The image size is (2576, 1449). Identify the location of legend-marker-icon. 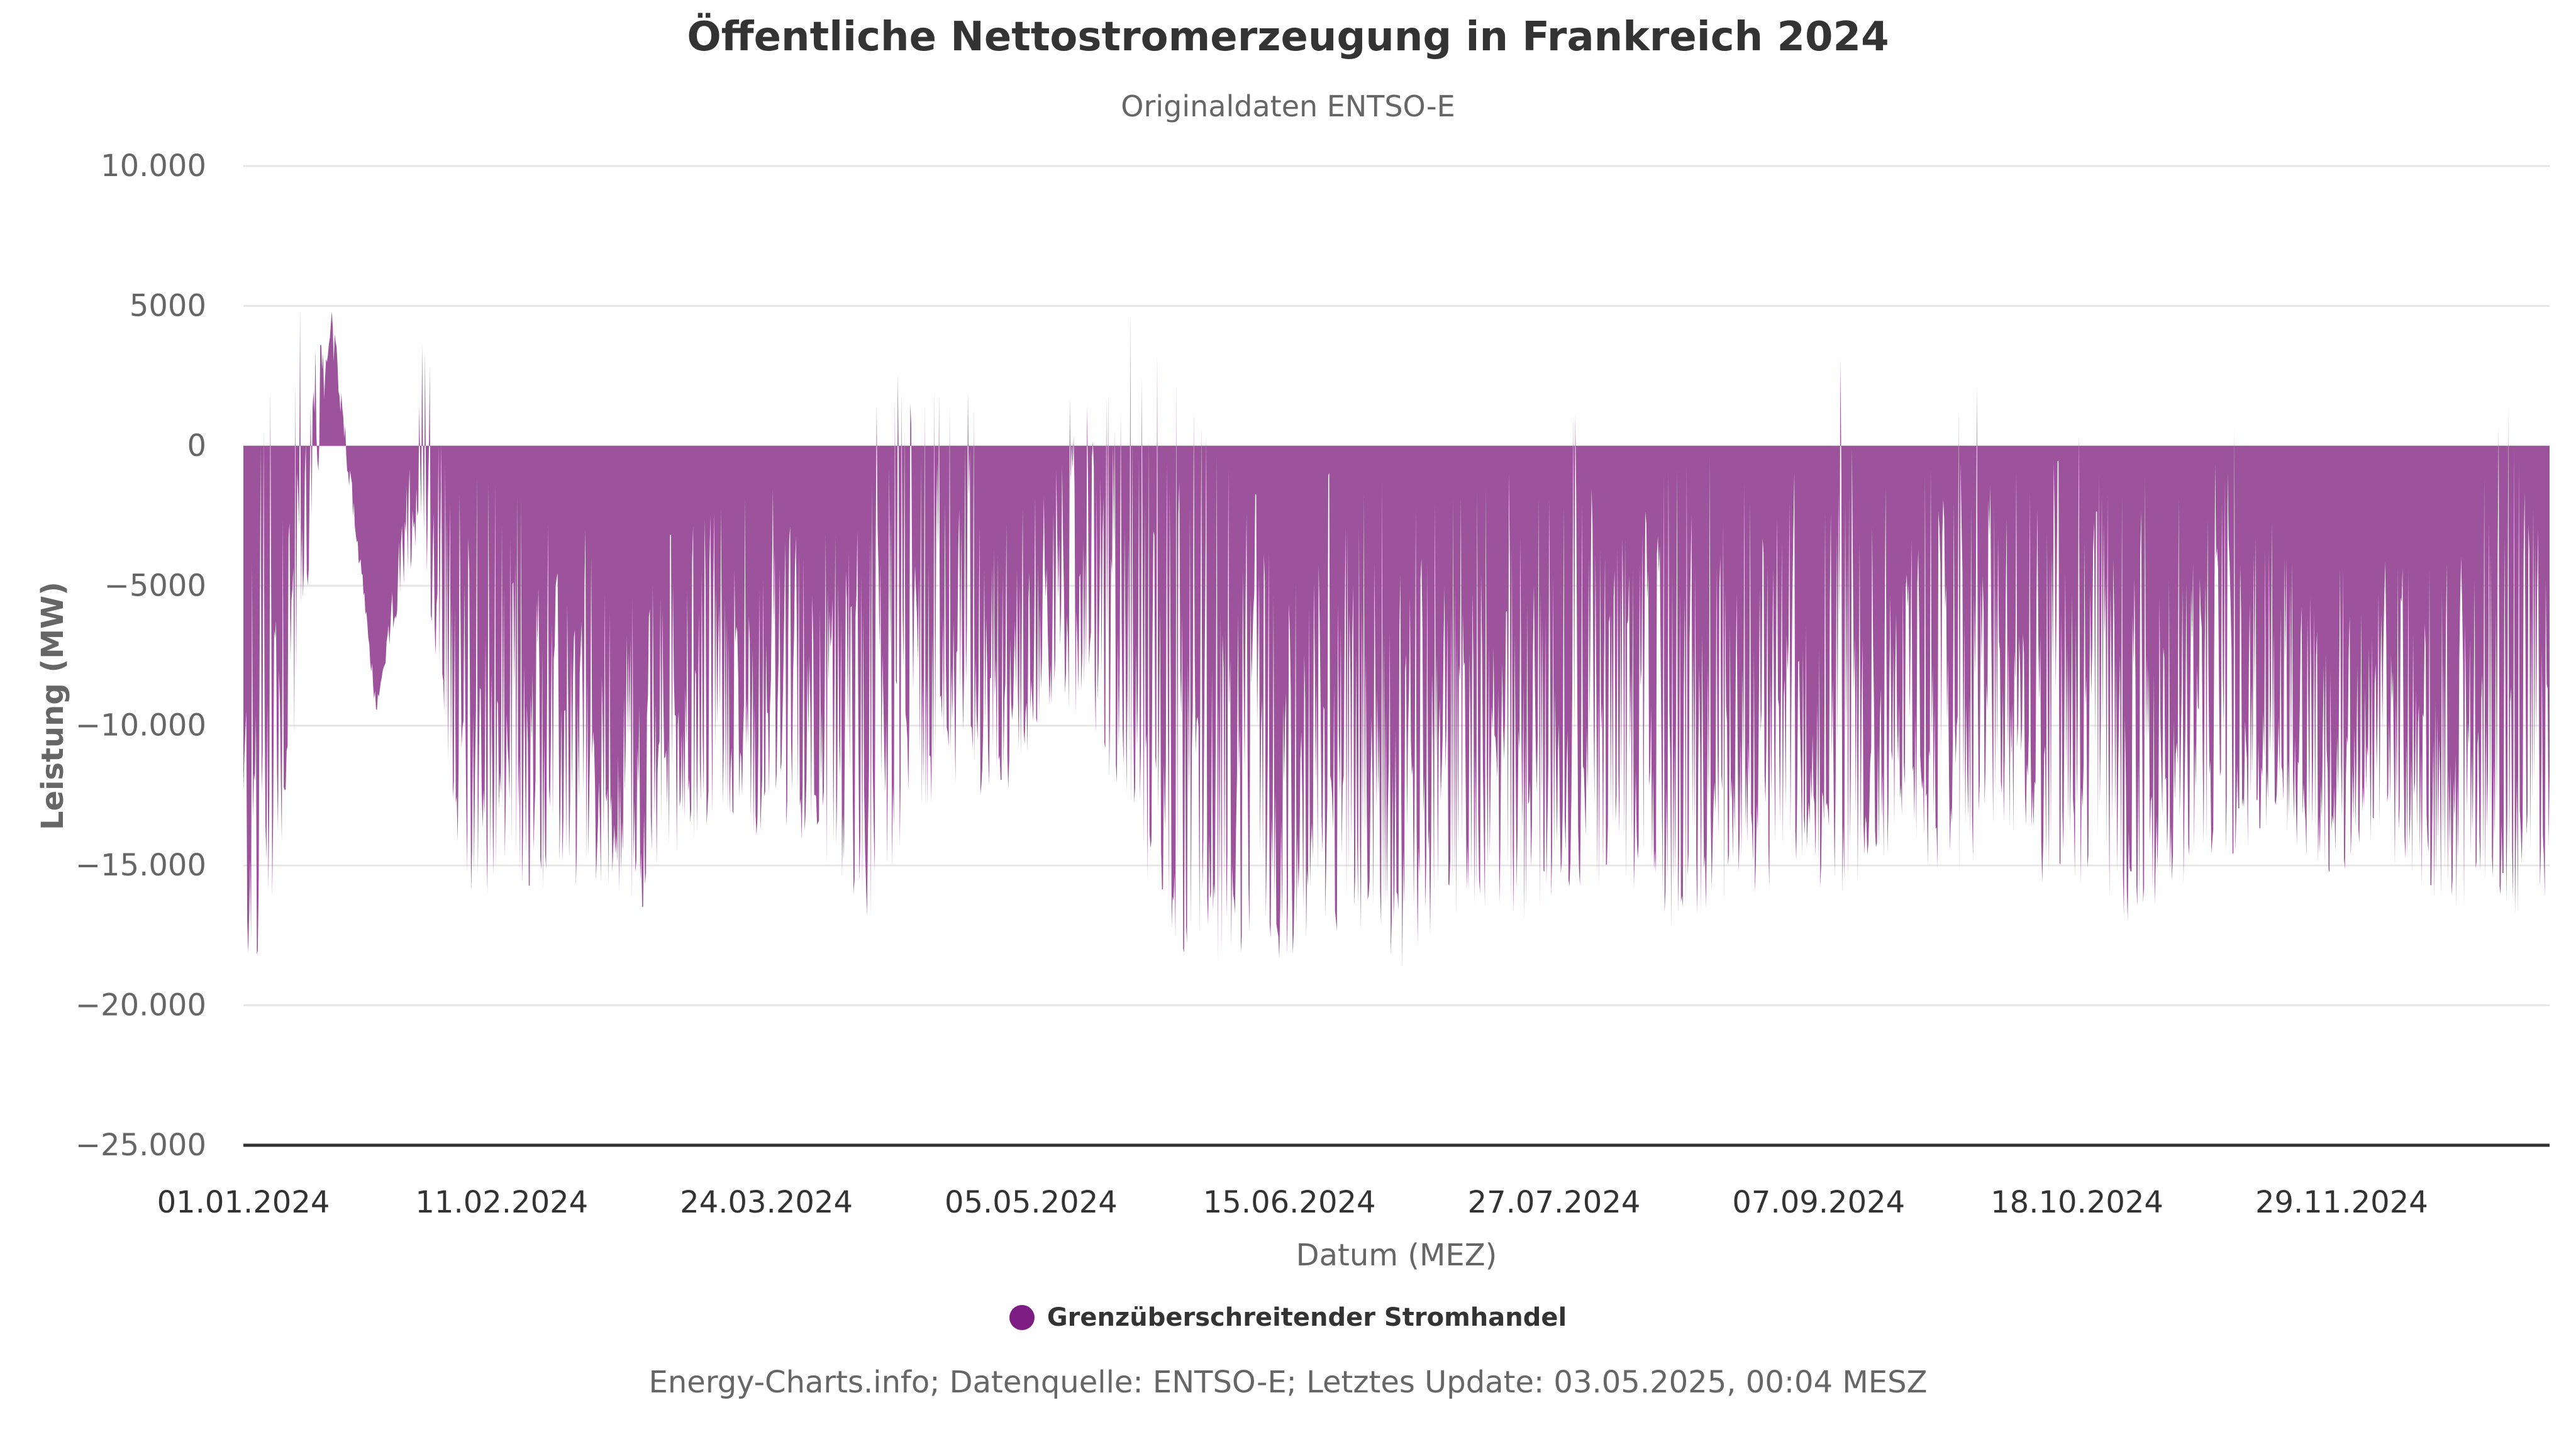
(1022, 1317).